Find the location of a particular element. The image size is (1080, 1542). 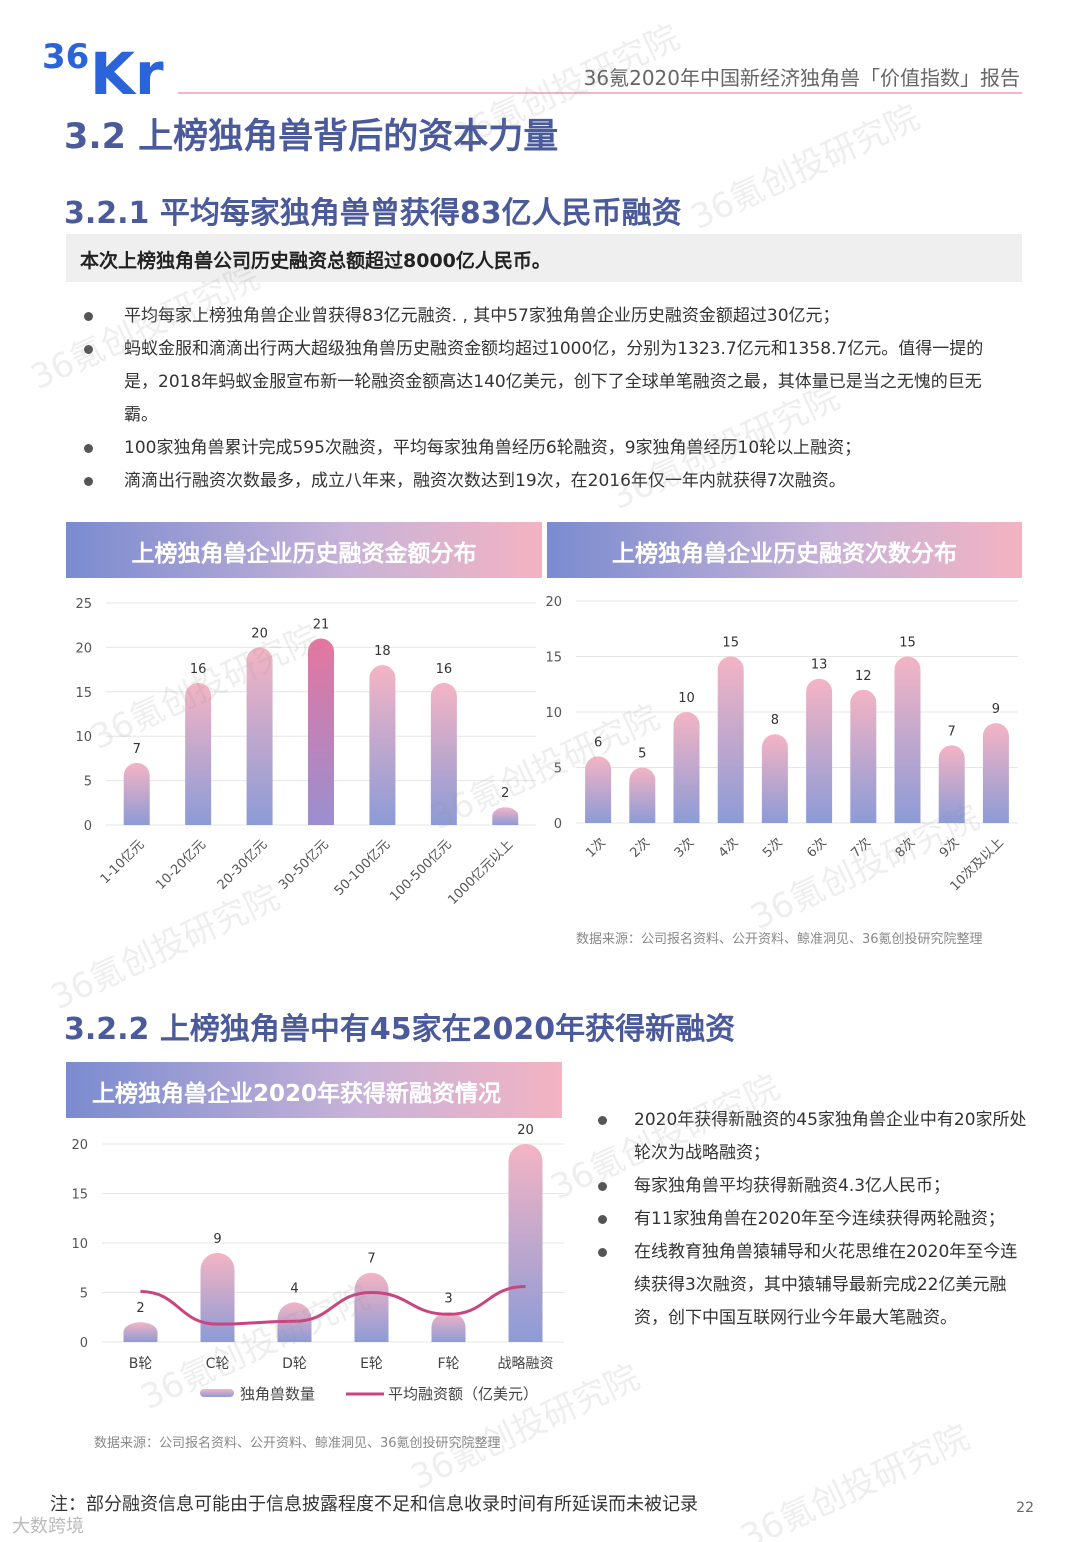

chart-3-legend: 独角兽数量 平均融资额（亿美元） is located at coordinates (369, 1394).